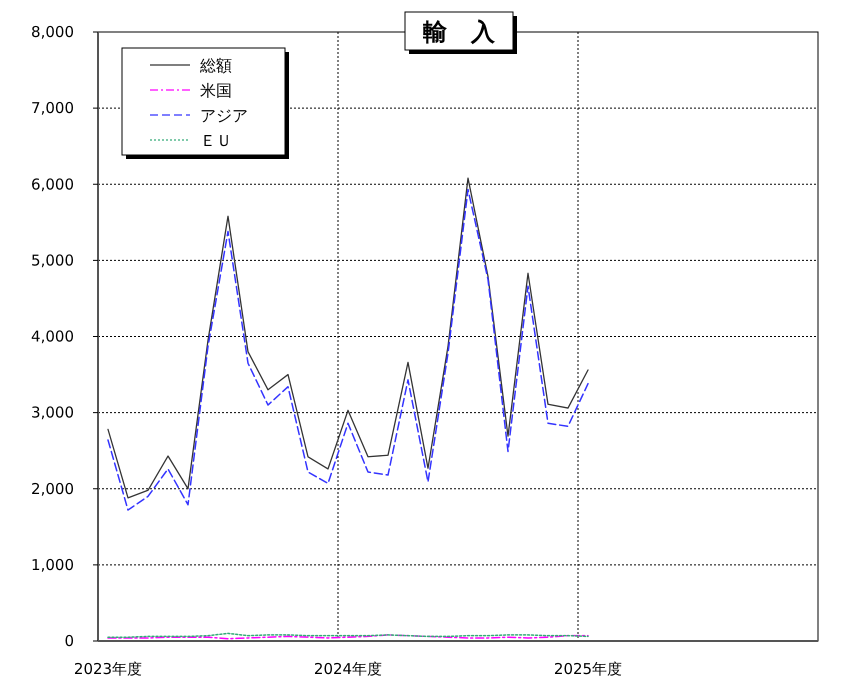  I want to click on x-tick-label: 2025年度, so click(588, 669).